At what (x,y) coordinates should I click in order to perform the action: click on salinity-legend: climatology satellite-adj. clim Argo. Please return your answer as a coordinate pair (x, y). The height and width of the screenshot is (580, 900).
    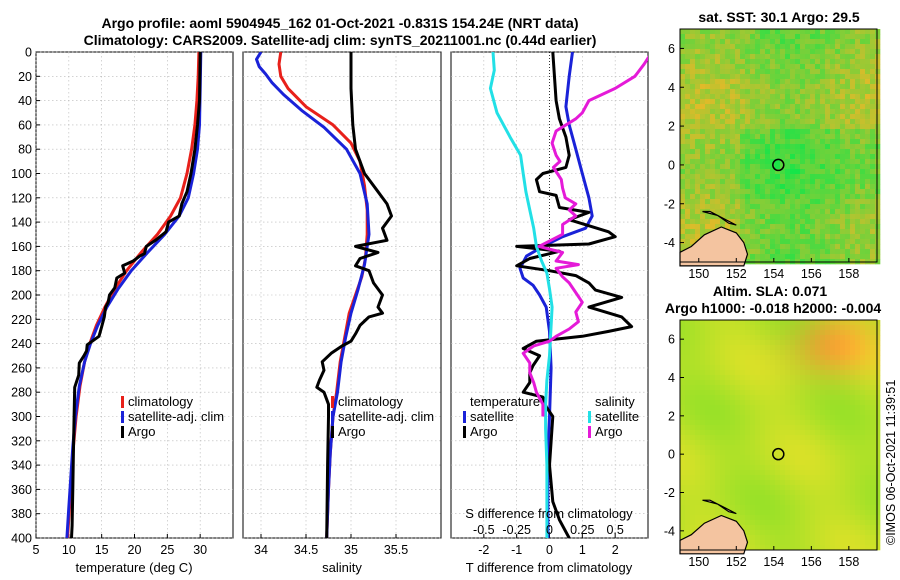
    Looking at the image, I should click on (382, 416).